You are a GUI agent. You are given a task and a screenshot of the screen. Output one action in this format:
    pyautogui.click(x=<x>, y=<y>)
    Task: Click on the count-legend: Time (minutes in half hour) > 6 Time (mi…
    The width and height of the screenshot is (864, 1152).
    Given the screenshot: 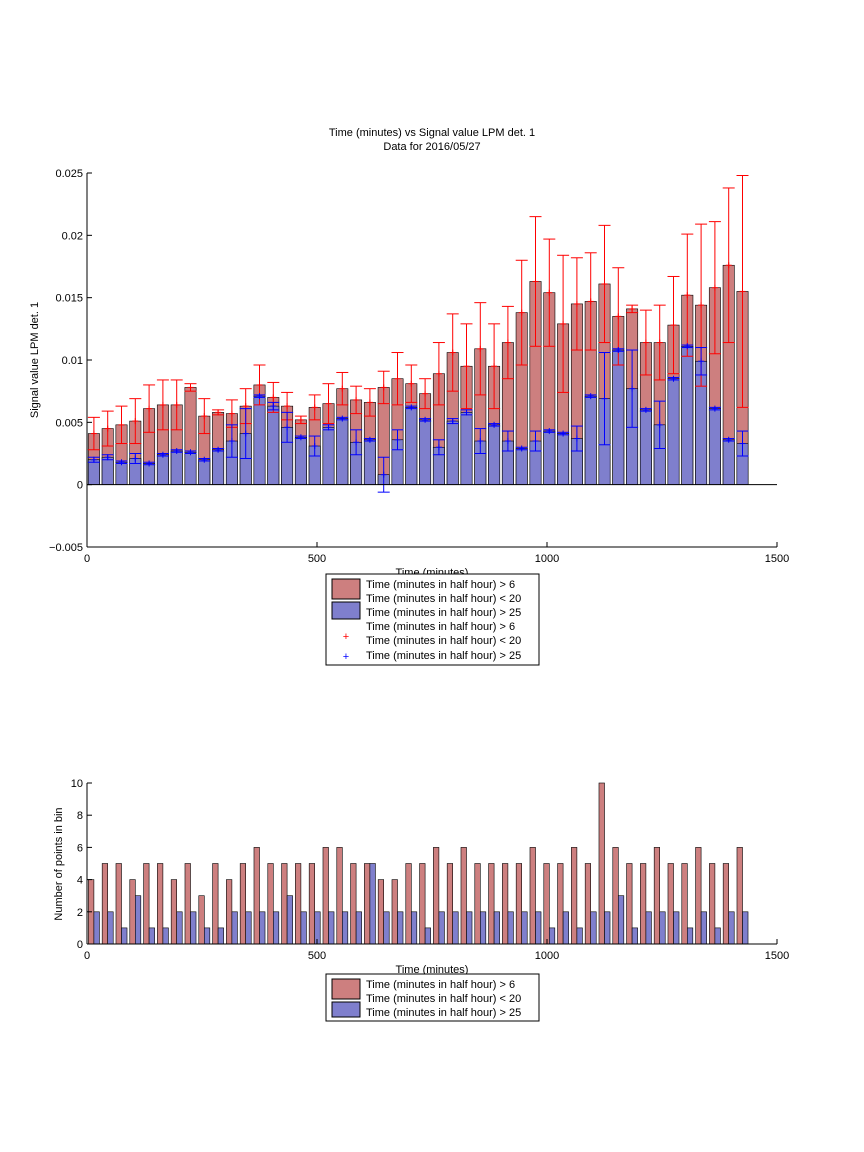 What is the action you would take?
    pyautogui.click(x=432, y=997)
    